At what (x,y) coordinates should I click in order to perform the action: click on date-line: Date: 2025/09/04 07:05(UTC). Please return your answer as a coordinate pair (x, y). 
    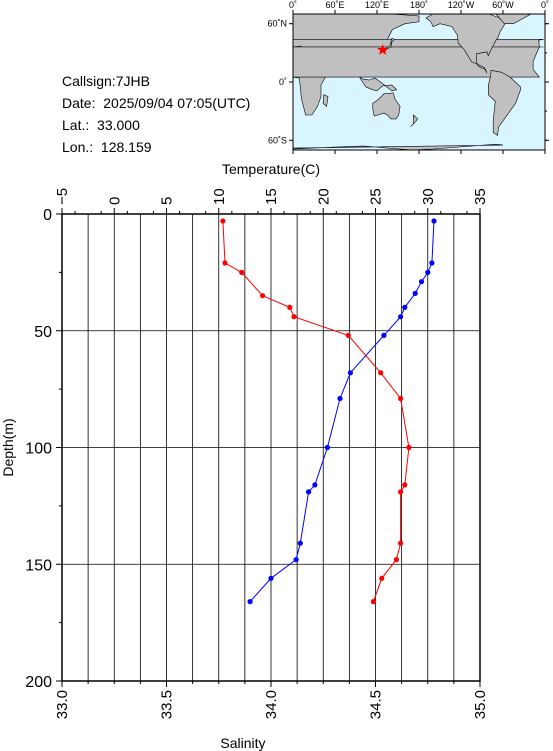
    Looking at the image, I should click on (156, 103).